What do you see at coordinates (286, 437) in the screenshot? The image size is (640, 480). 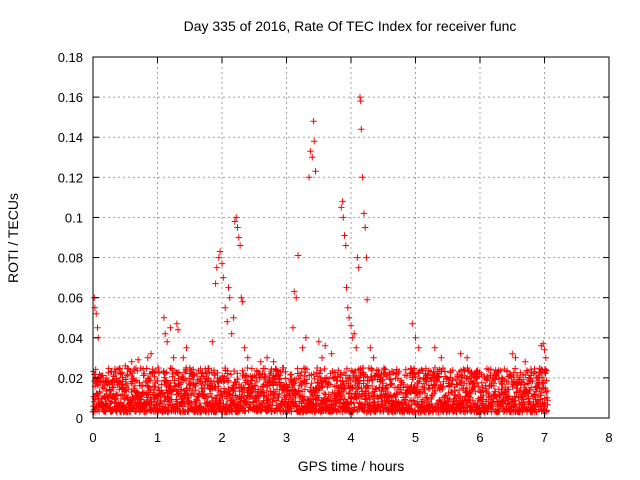 I see `x-tick-label: 3` at bounding box center [286, 437].